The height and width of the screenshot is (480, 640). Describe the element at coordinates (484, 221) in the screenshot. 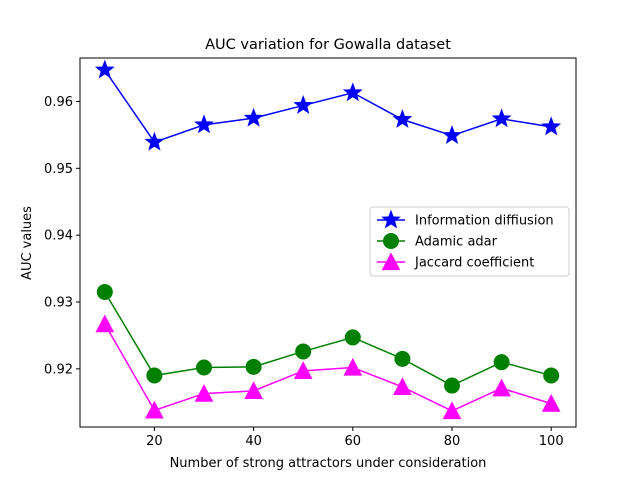

I see `legend-label-0: Information diffiusion` at that location.